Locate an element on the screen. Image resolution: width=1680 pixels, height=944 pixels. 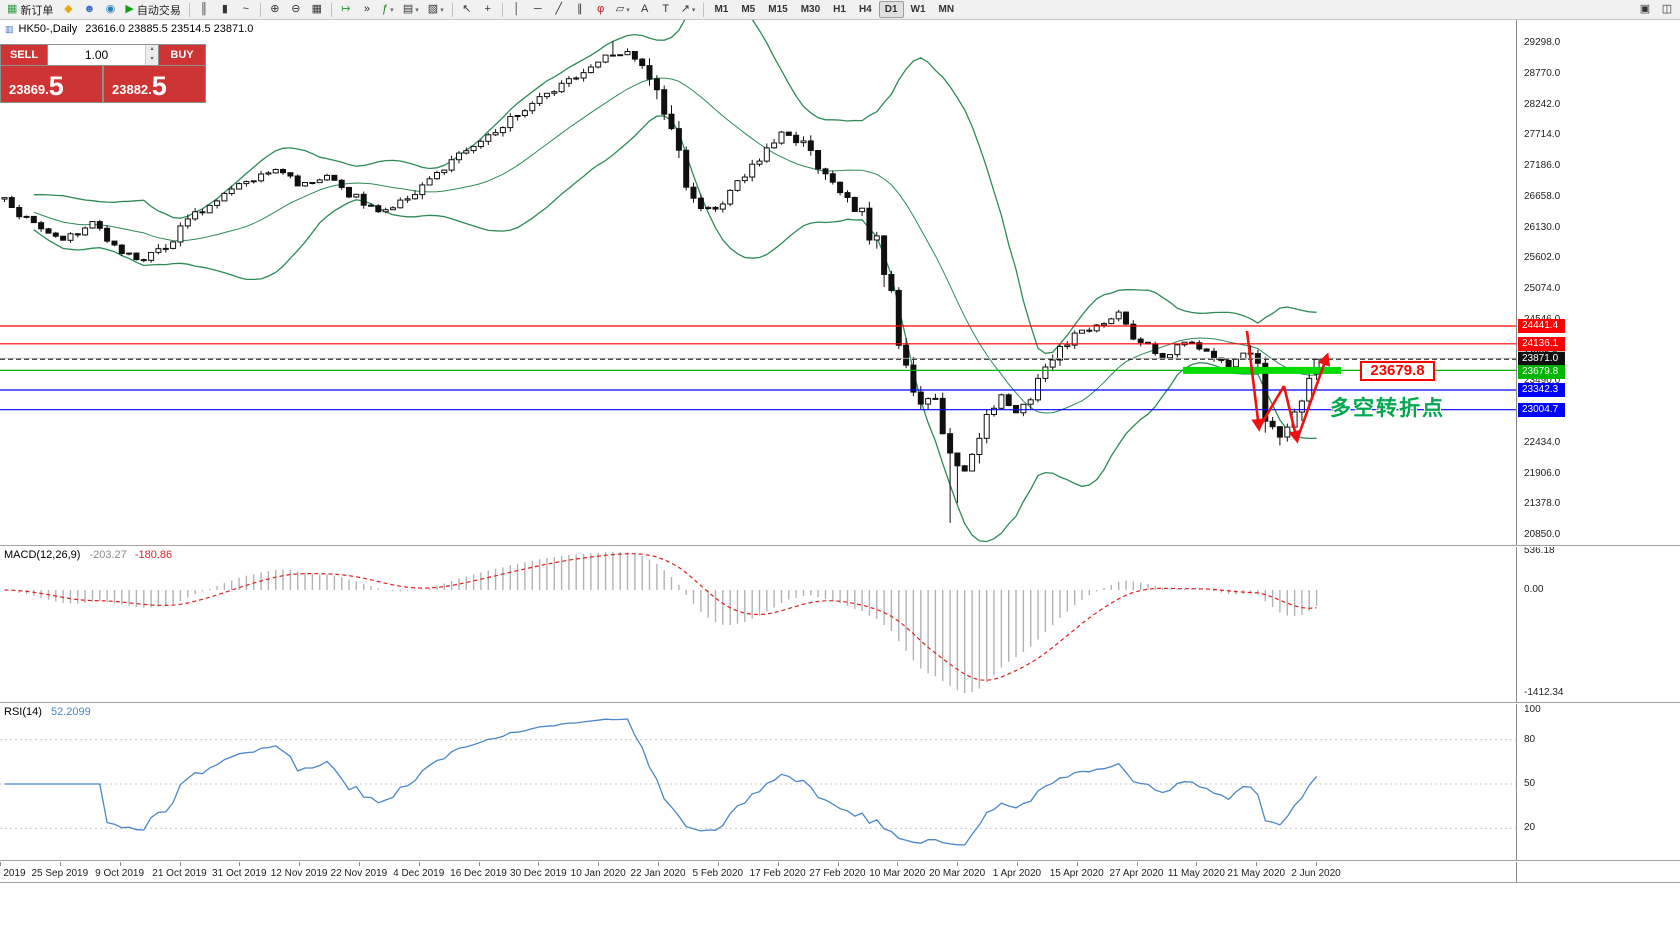
date-label: 10 Jan 2020 is located at coordinates (598, 873).